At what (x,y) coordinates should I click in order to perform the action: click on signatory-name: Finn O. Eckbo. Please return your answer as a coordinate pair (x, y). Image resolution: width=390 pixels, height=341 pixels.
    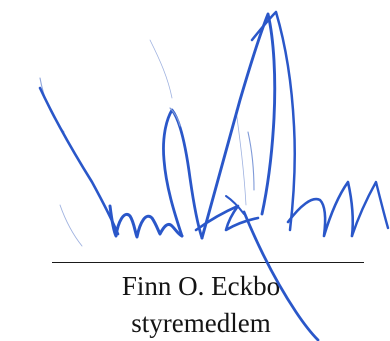
    Looking at the image, I should click on (201, 286).